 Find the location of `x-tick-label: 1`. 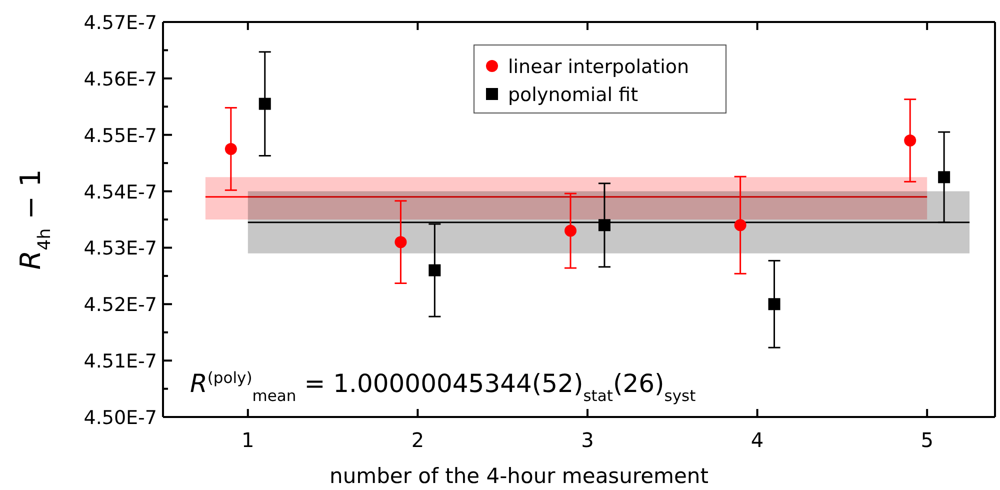

x-tick-label: 1 is located at coordinates (248, 440).